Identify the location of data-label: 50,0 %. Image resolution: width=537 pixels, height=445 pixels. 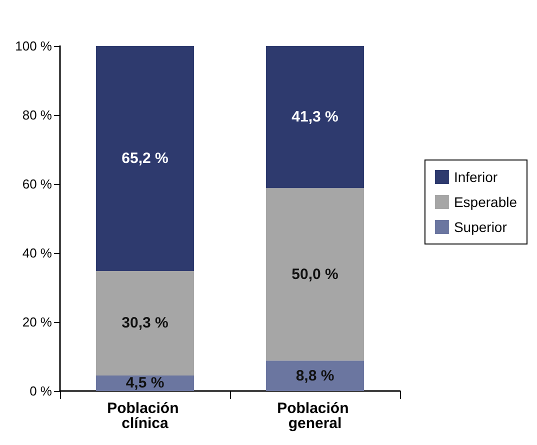
(315, 274).